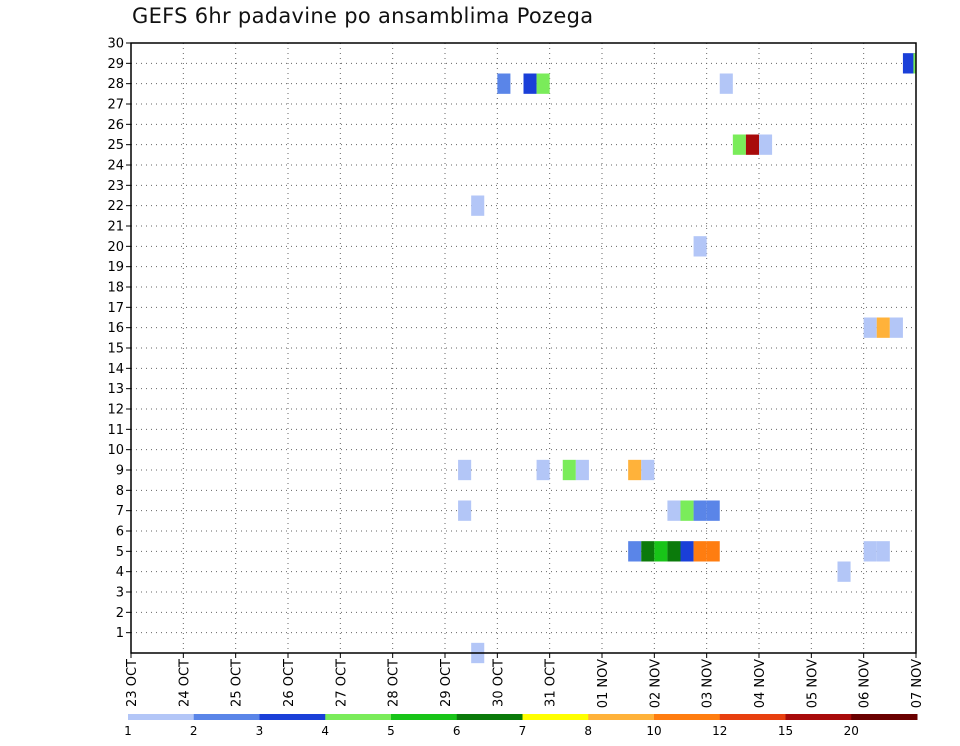  I want to click on colorbar-label: 1, so click(128, 731).